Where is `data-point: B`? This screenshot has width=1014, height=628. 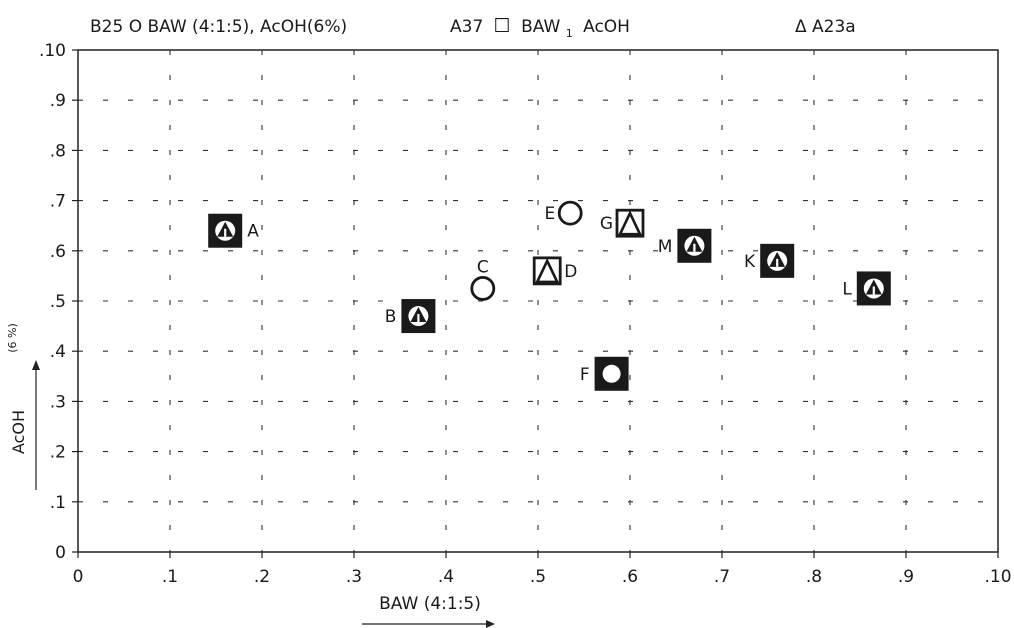 data-point: B is located at coordinates (410, 316).